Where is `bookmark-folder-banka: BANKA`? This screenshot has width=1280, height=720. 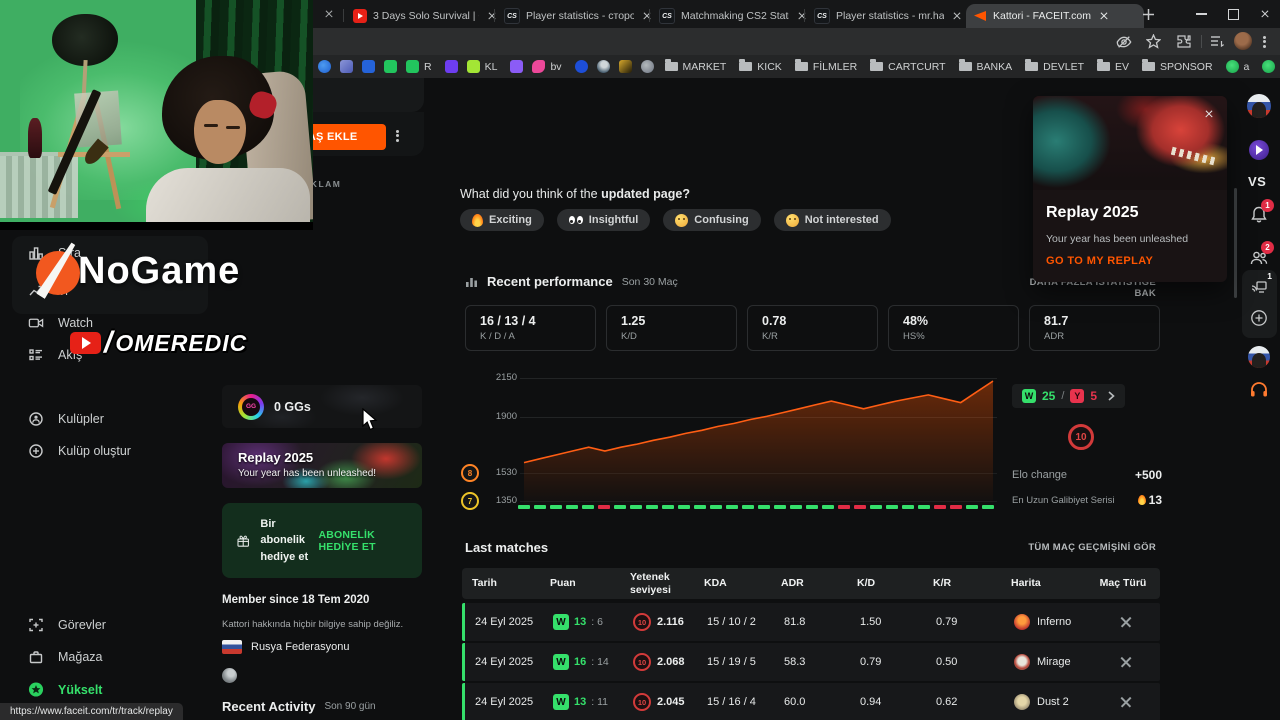 bookmark-folder-banka: BANKA is located at coordinates (985, 66).